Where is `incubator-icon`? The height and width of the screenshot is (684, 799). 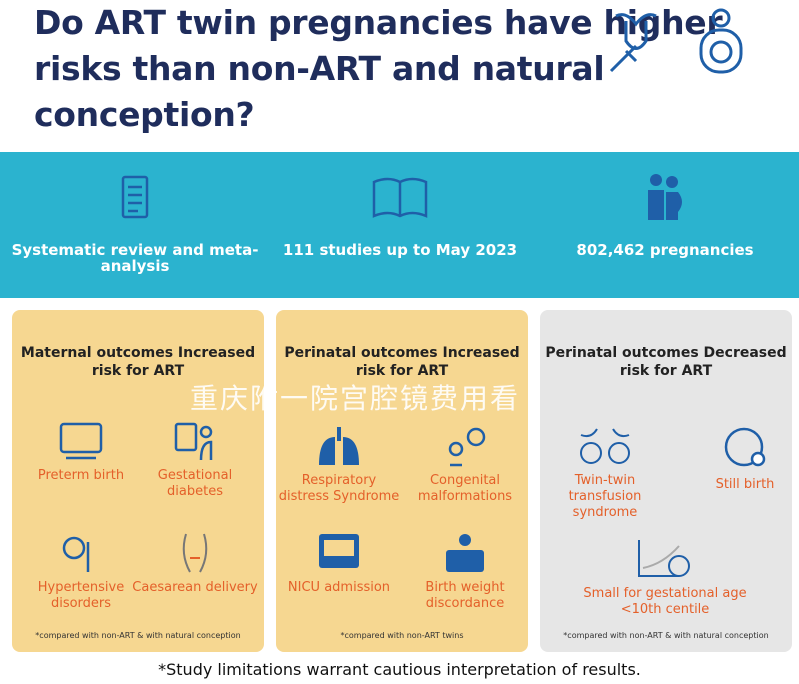 incubator-icon is located at coordinates (81, 441).